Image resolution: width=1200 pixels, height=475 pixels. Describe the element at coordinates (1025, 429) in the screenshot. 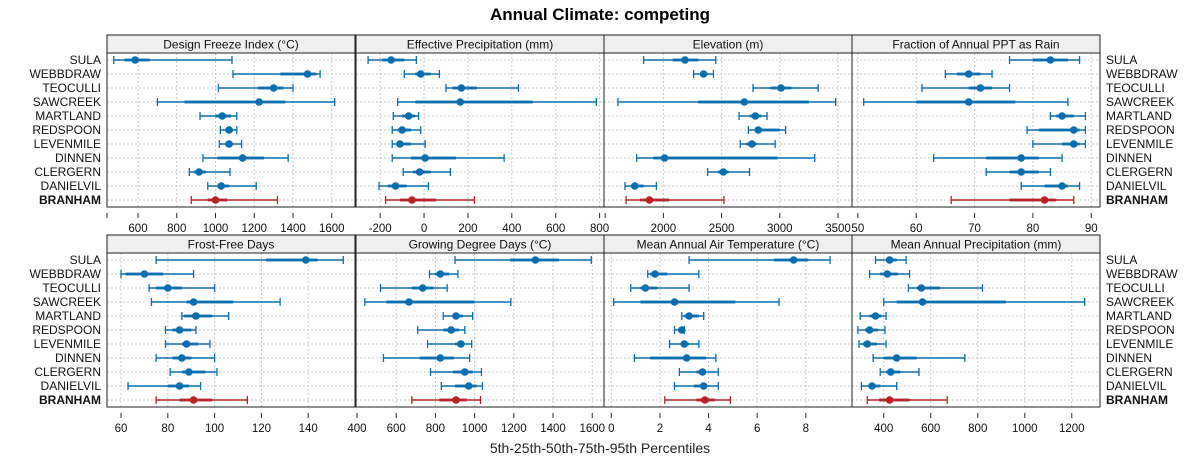

I see `tick-label: 1000` at that location.